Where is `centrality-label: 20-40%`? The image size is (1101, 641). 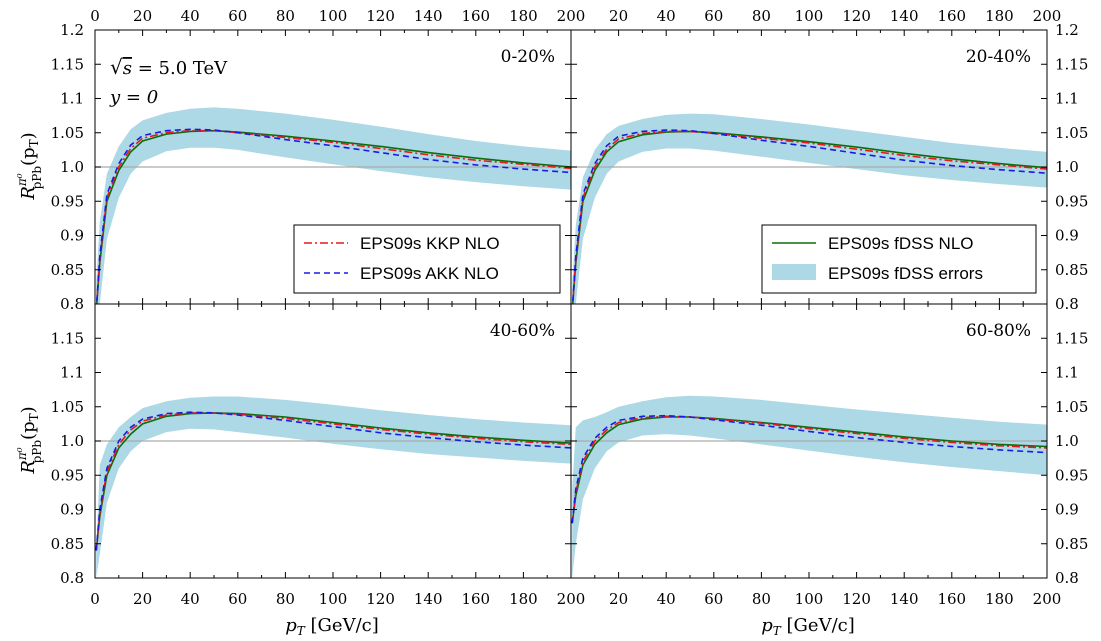
centrality-label: 20-40% is located at coordinates (998, 57).